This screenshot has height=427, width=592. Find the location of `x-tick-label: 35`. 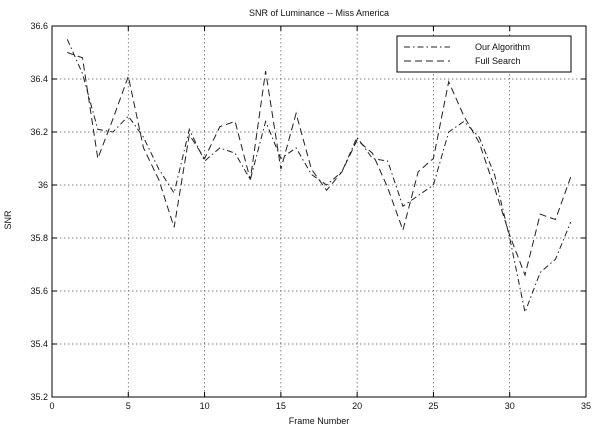

x-tick-label: 35 is located at coordinates (586, 406).